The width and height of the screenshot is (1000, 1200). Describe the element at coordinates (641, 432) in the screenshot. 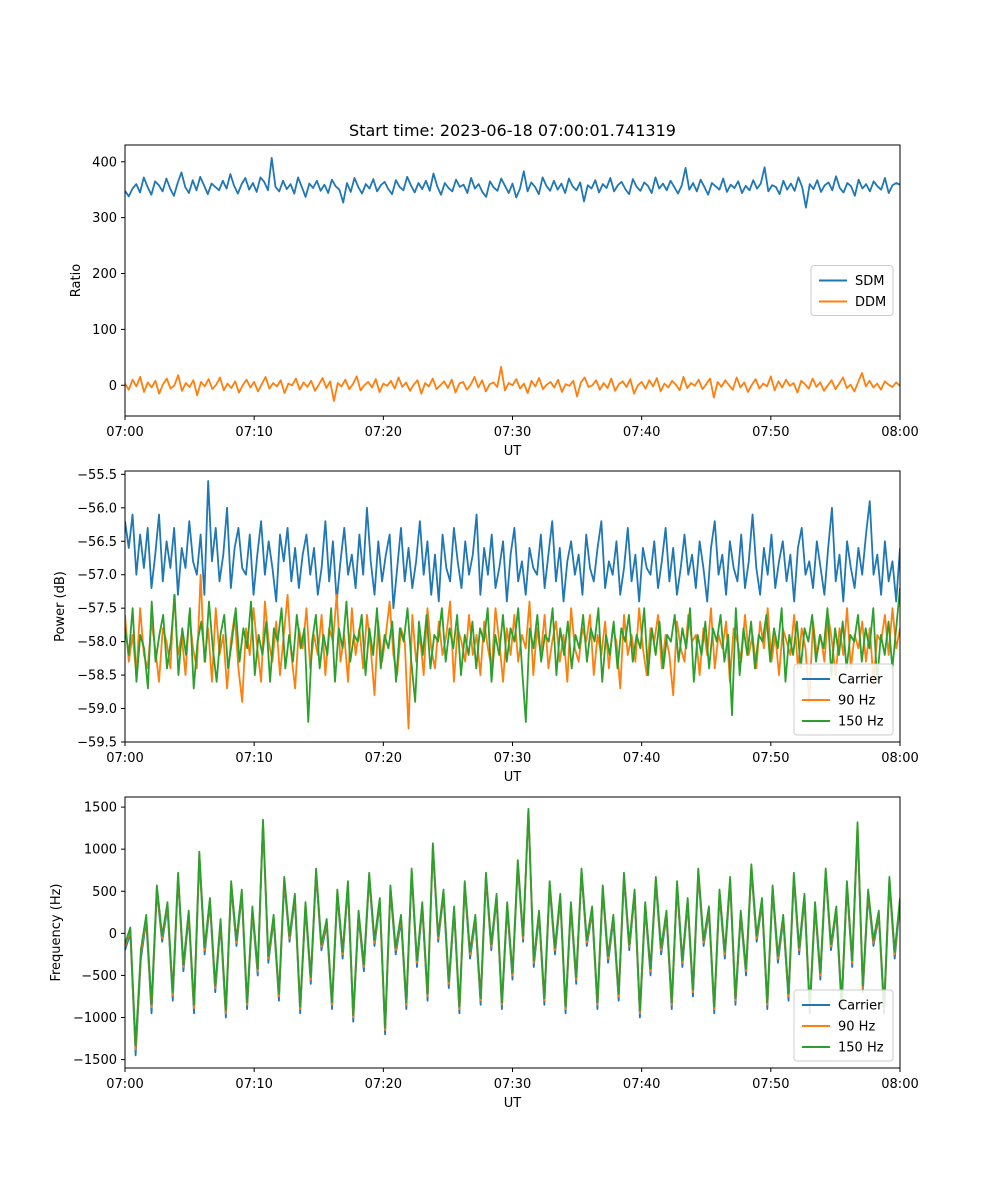

I see `ratio-x-tick-label: 07:40` at that location.